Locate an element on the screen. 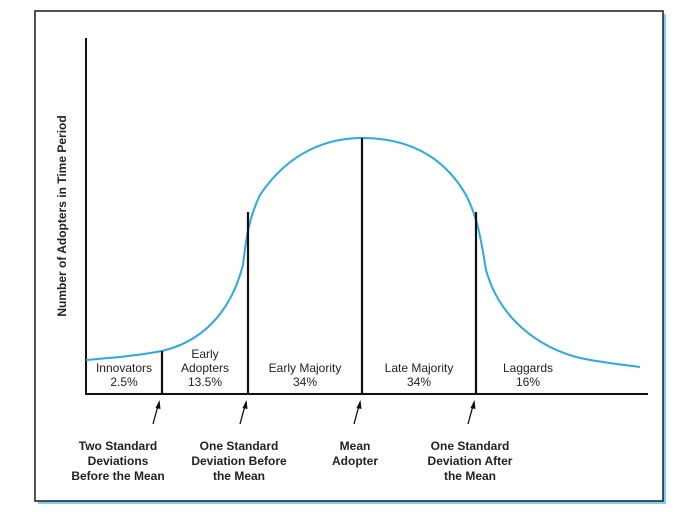  marker-label: Deviations is located at coordinates (118, 461).